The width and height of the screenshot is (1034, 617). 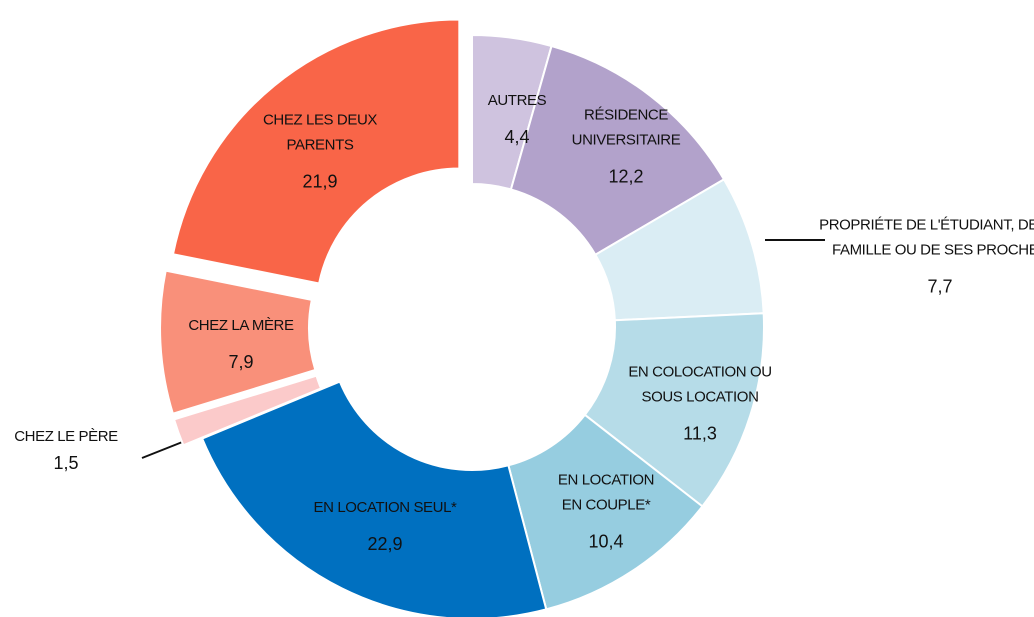 What do you see at coordinates (66, 449) in the screenshot?
I see `segment-label: CHEZ LE PÈRE 1,5` at bounding box center [66, 449].